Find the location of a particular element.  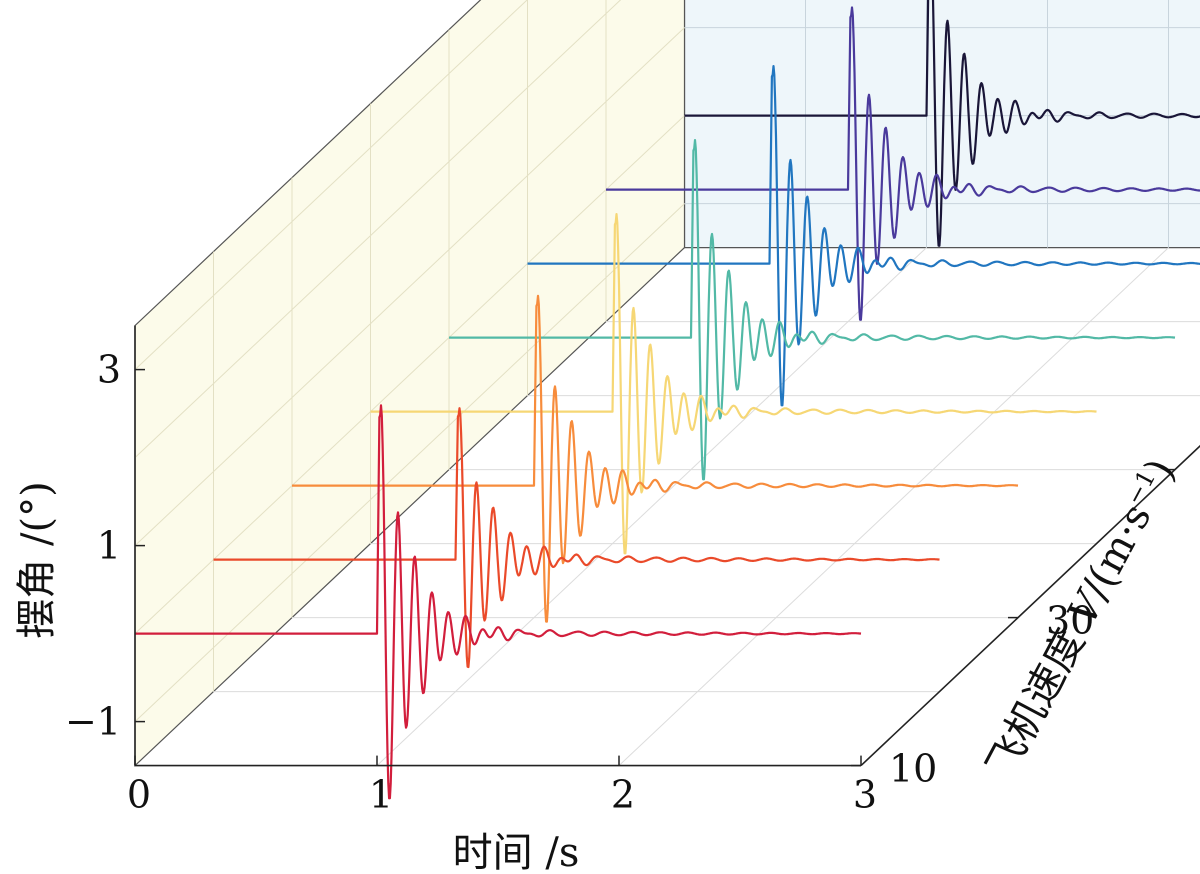

grid-line is located at coordinates (331, 185).